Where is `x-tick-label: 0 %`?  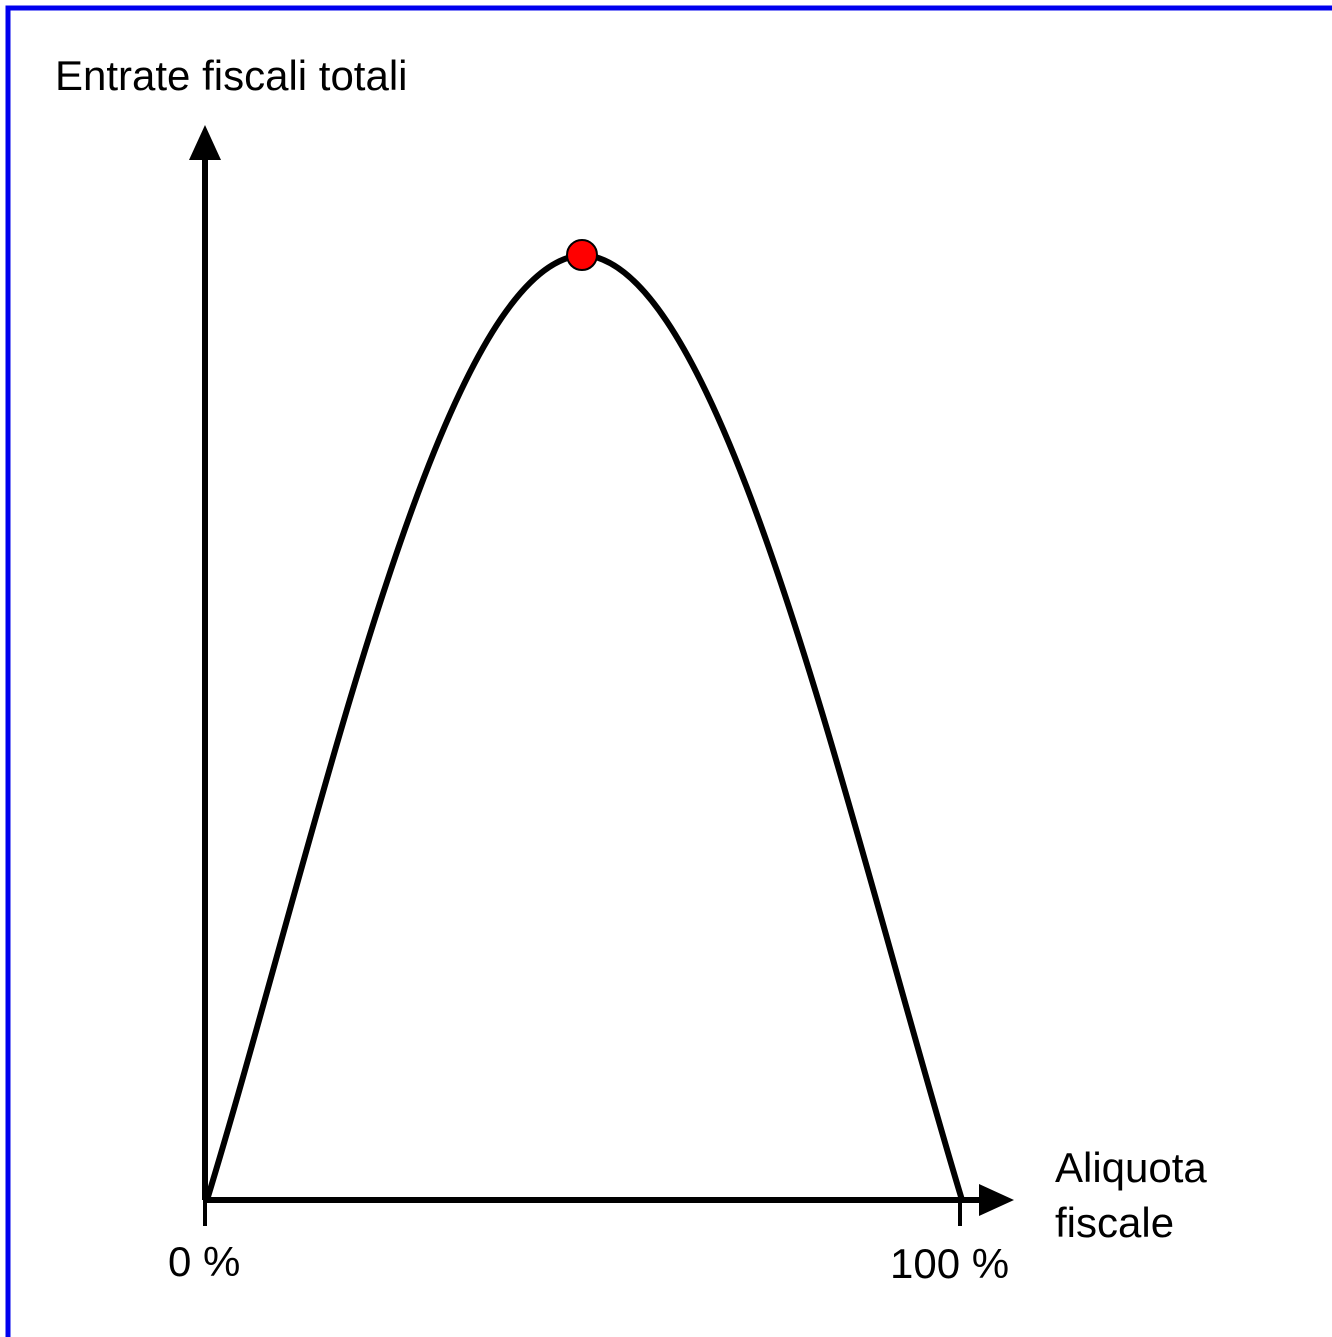 x-tick-label: 0 % is located at coordinates (204, 1261).